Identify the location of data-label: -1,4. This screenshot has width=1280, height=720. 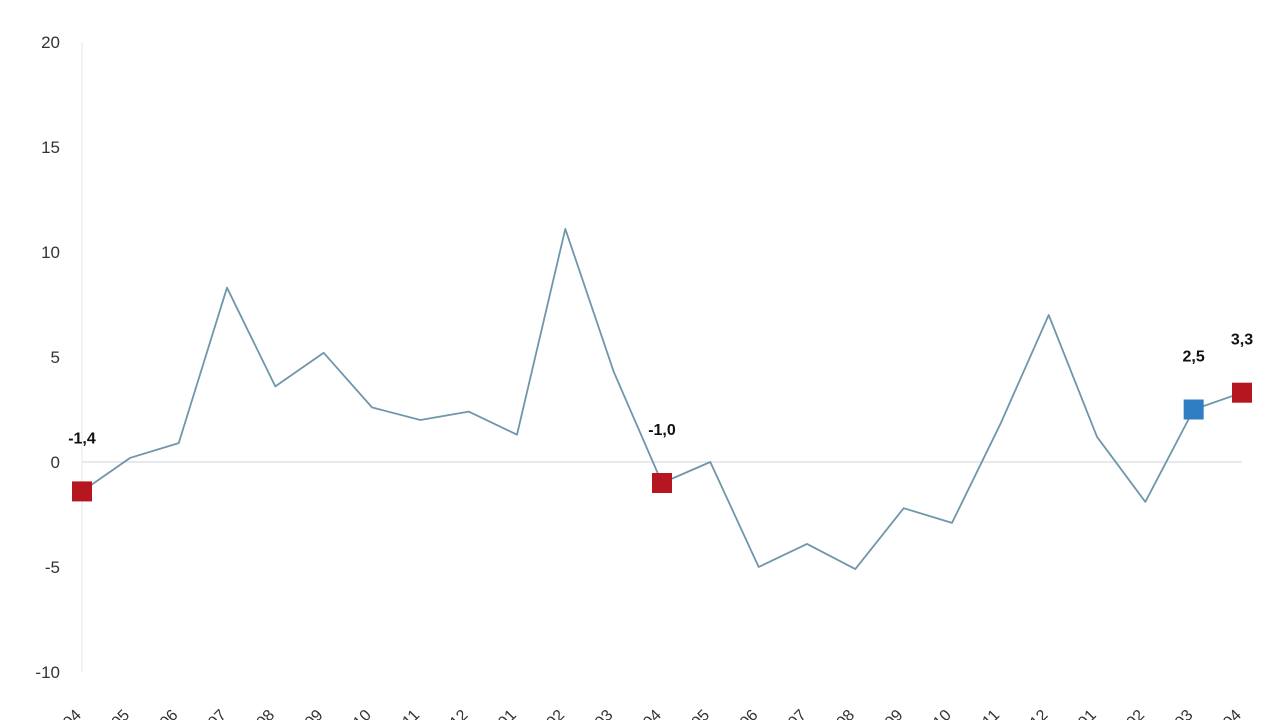
(82, 438).